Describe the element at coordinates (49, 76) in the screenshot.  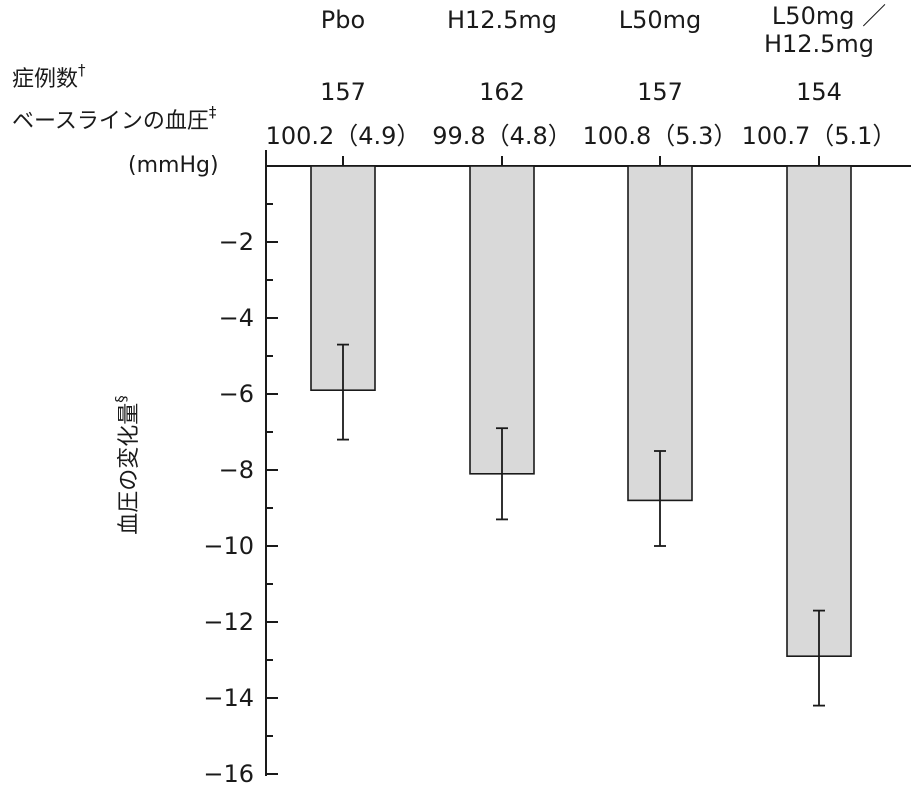
I see `n-row-label: 症例数†` at that location.